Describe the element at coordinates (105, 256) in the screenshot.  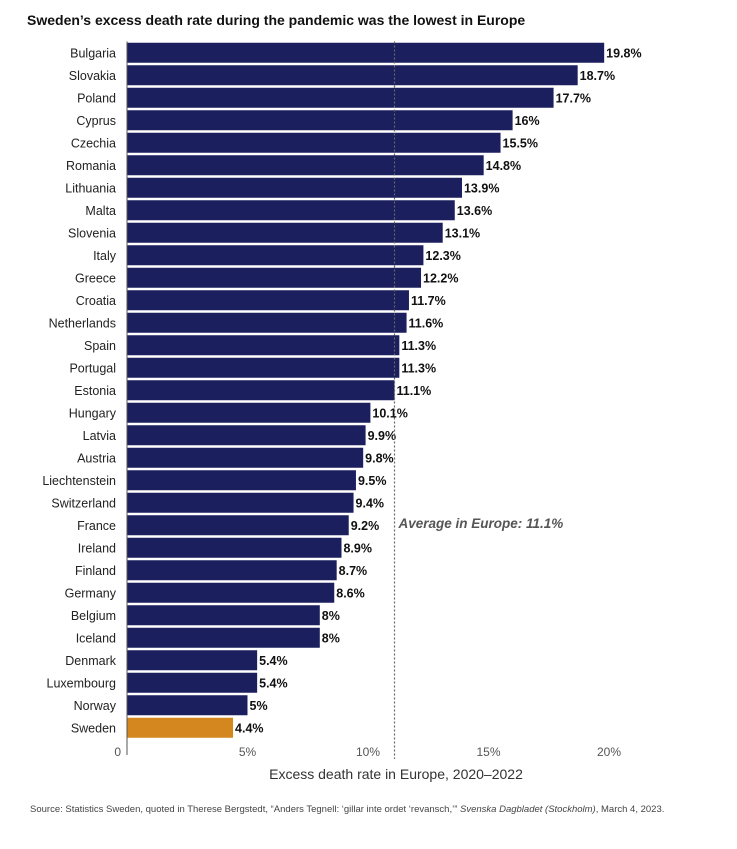
I see `category-label: Italy` at that location.